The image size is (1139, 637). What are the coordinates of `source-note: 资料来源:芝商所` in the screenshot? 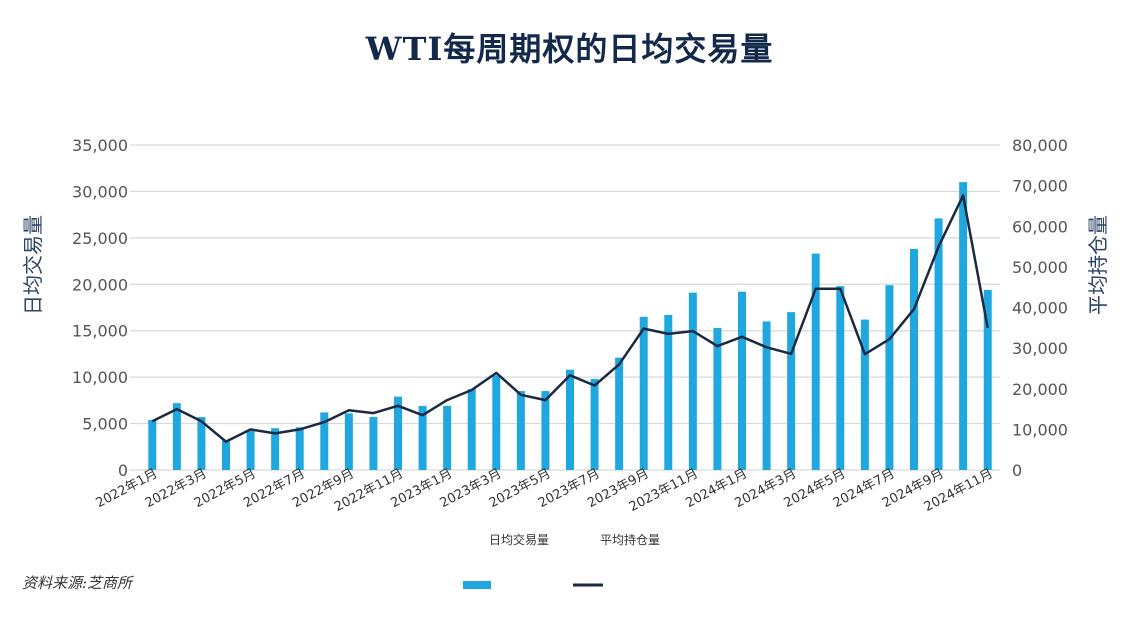 It's located at (77, 583).